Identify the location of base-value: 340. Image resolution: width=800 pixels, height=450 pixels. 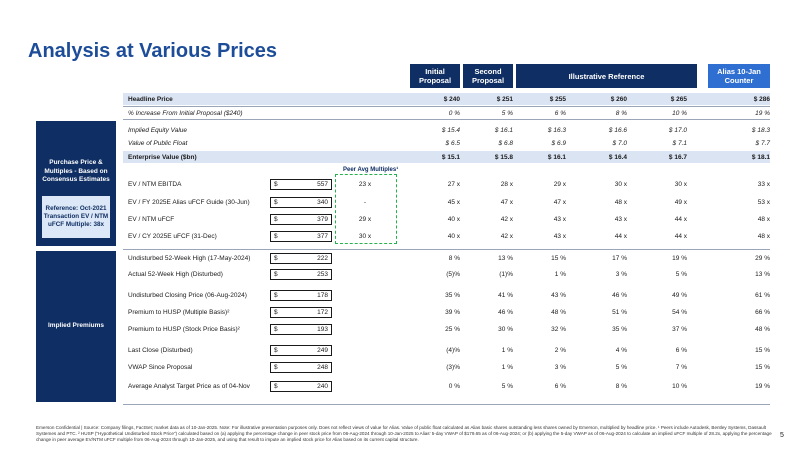
(322, 202).